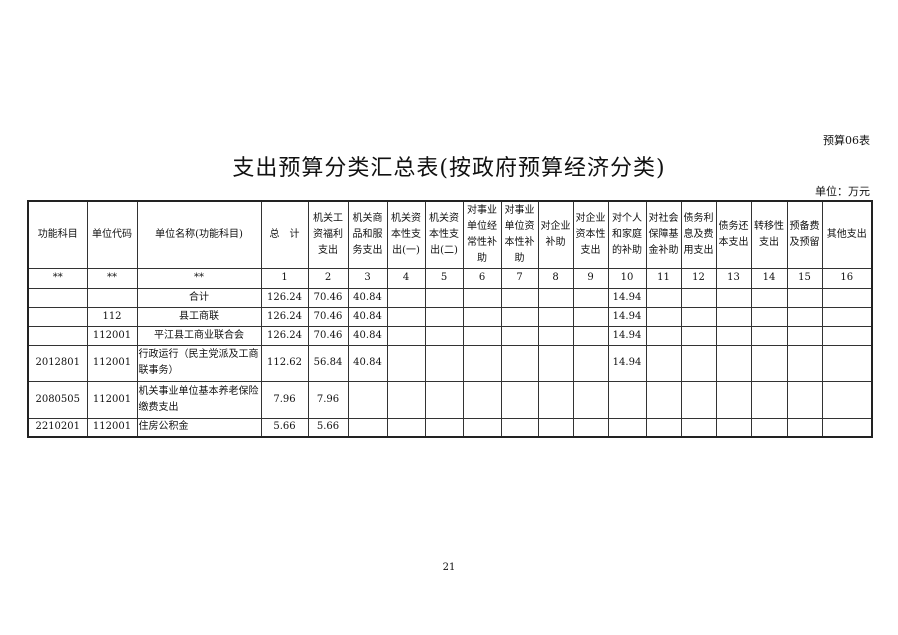  Describe the element at coordinates (698, 278) in the screenshot. I see `index-cell: 12` at that location.